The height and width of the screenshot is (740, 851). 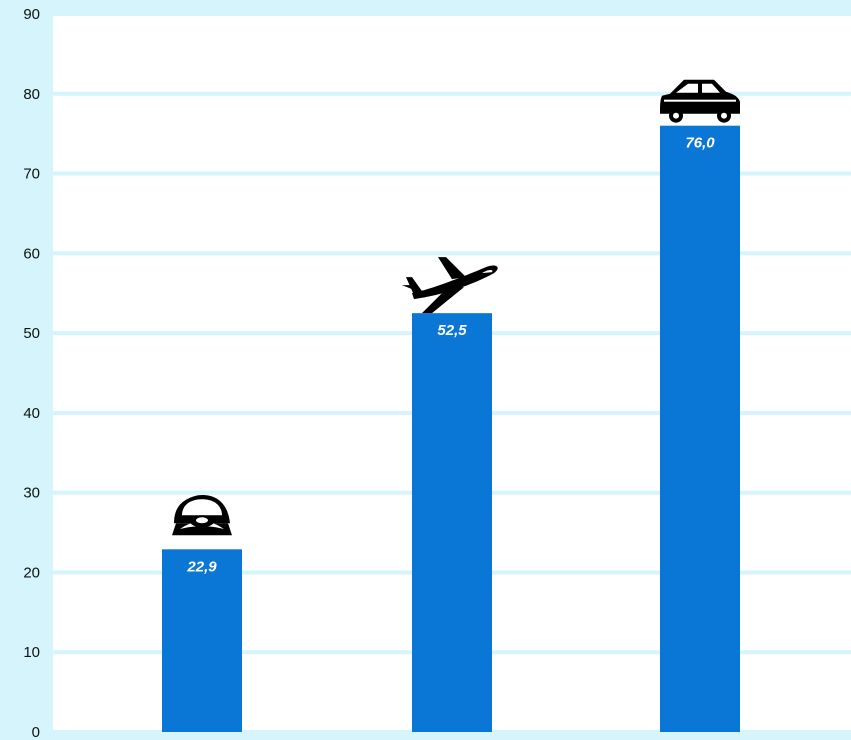 I want to click on bar-value-label: 76,0, so click(x=700, y=143).